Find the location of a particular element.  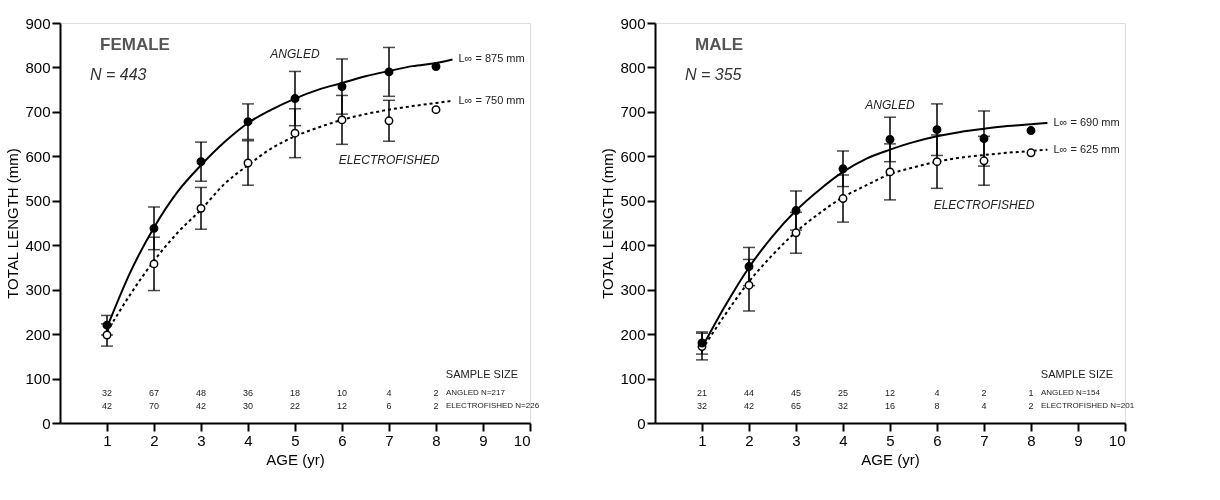

annotation: ELECTROFISHED N=226 is located at coordinates (493, 405).